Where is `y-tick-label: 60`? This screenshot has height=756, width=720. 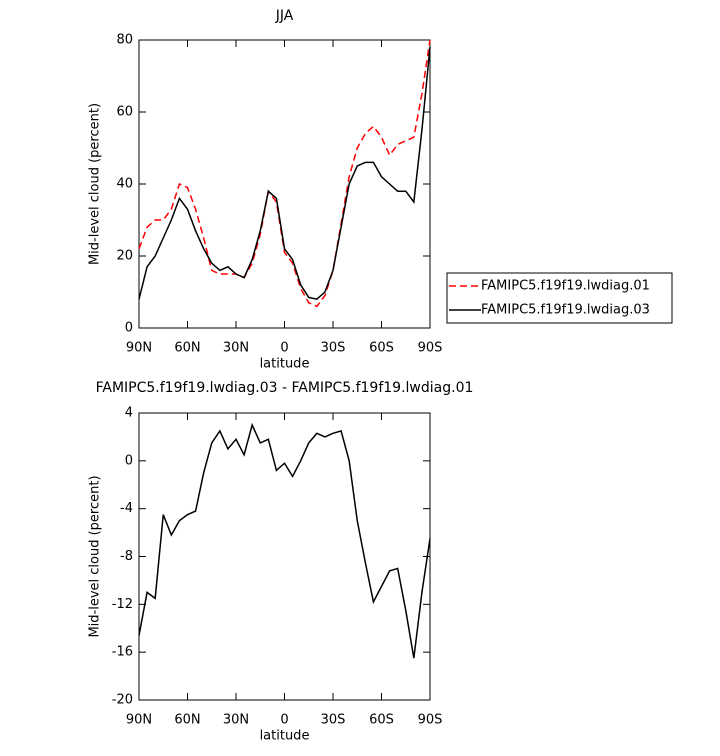 y-tick-label: 60 is located at coordinates (124, 112).